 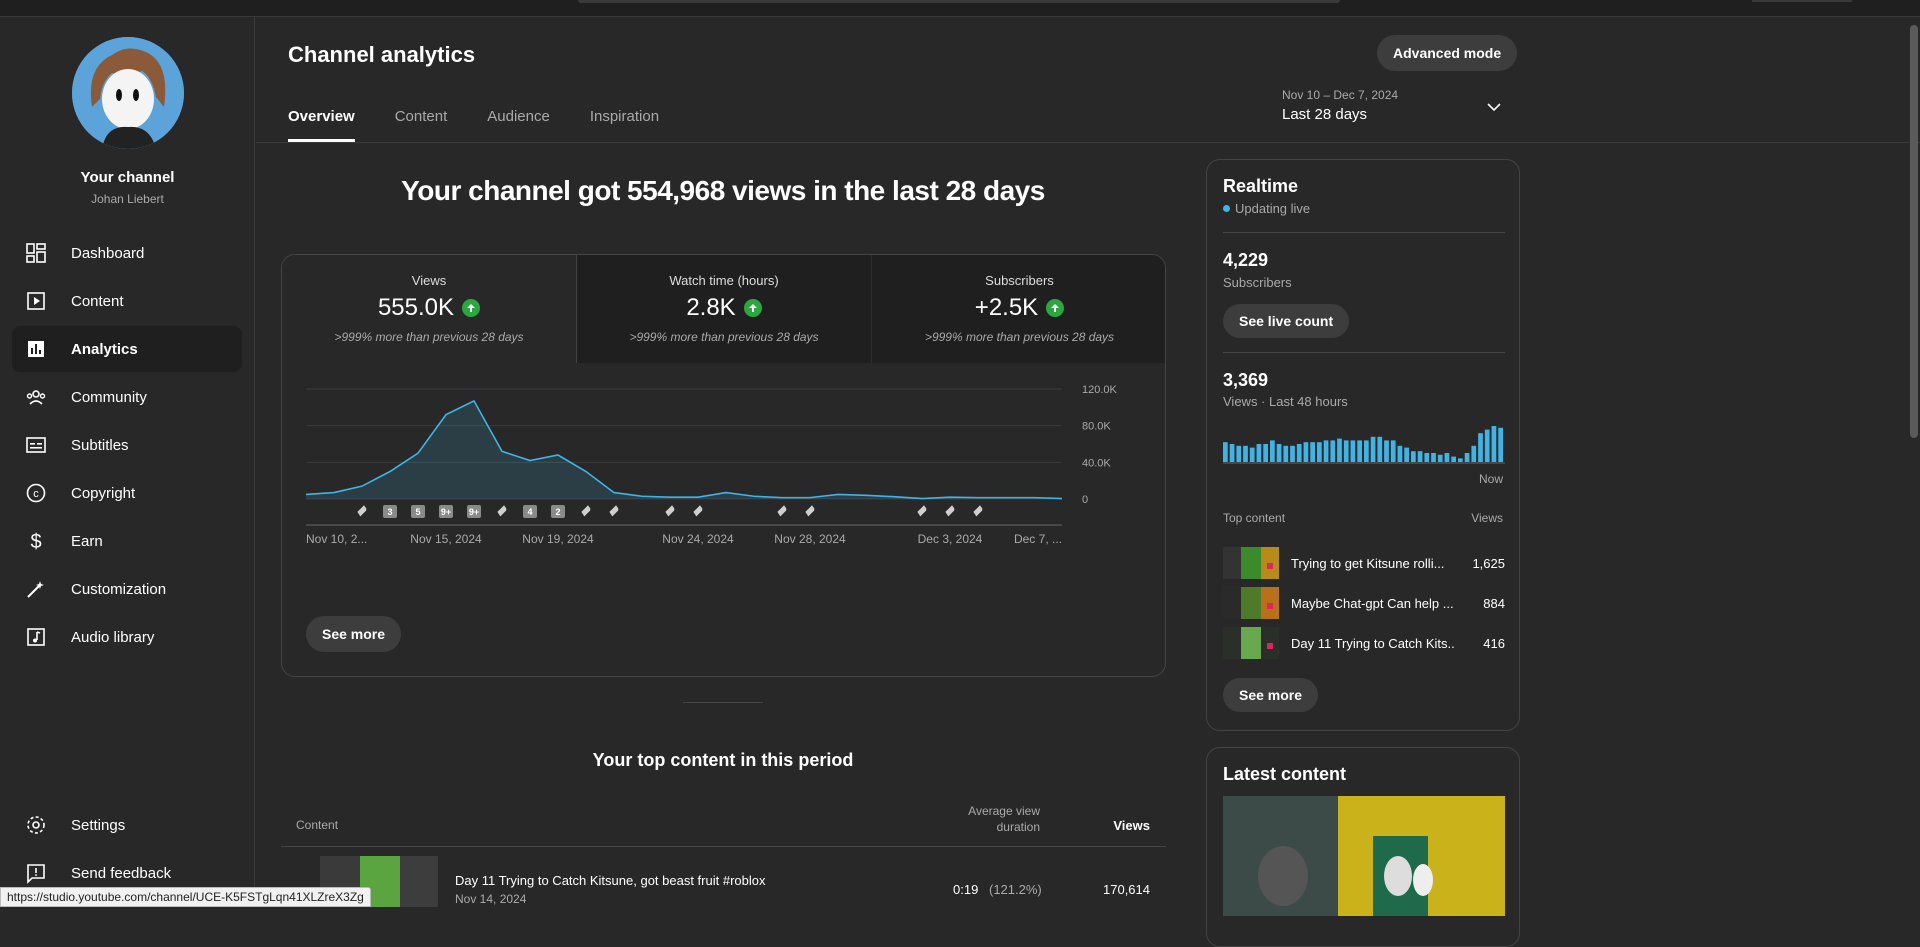 What do you see at coordinates (100, 445) in the screenshot?
I see `sidebar-item-label: Subtitles` at bounding box center [100, 445].